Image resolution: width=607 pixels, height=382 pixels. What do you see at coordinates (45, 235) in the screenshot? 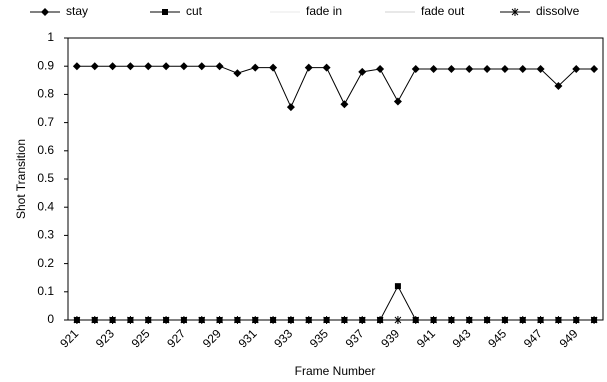
I see `y-tick-label: 0.3` at bounding box center [45, 235].